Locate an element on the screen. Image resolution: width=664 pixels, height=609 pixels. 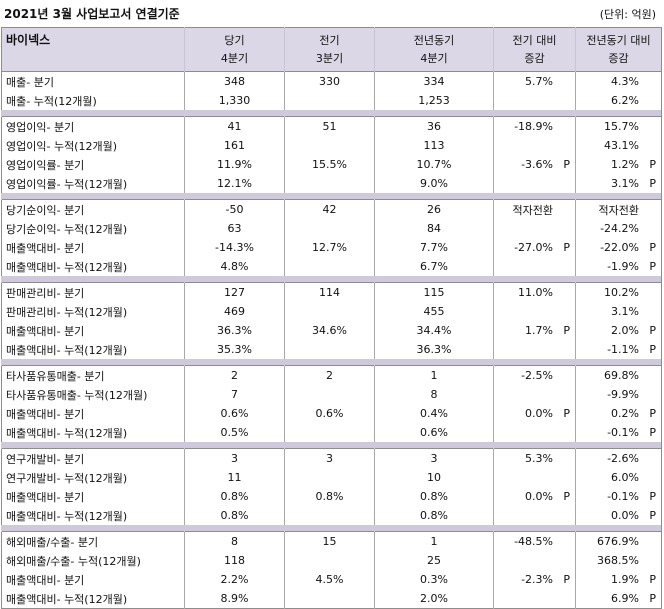
current-quarter-value: 2.2% is located at coordinates (234, 579).